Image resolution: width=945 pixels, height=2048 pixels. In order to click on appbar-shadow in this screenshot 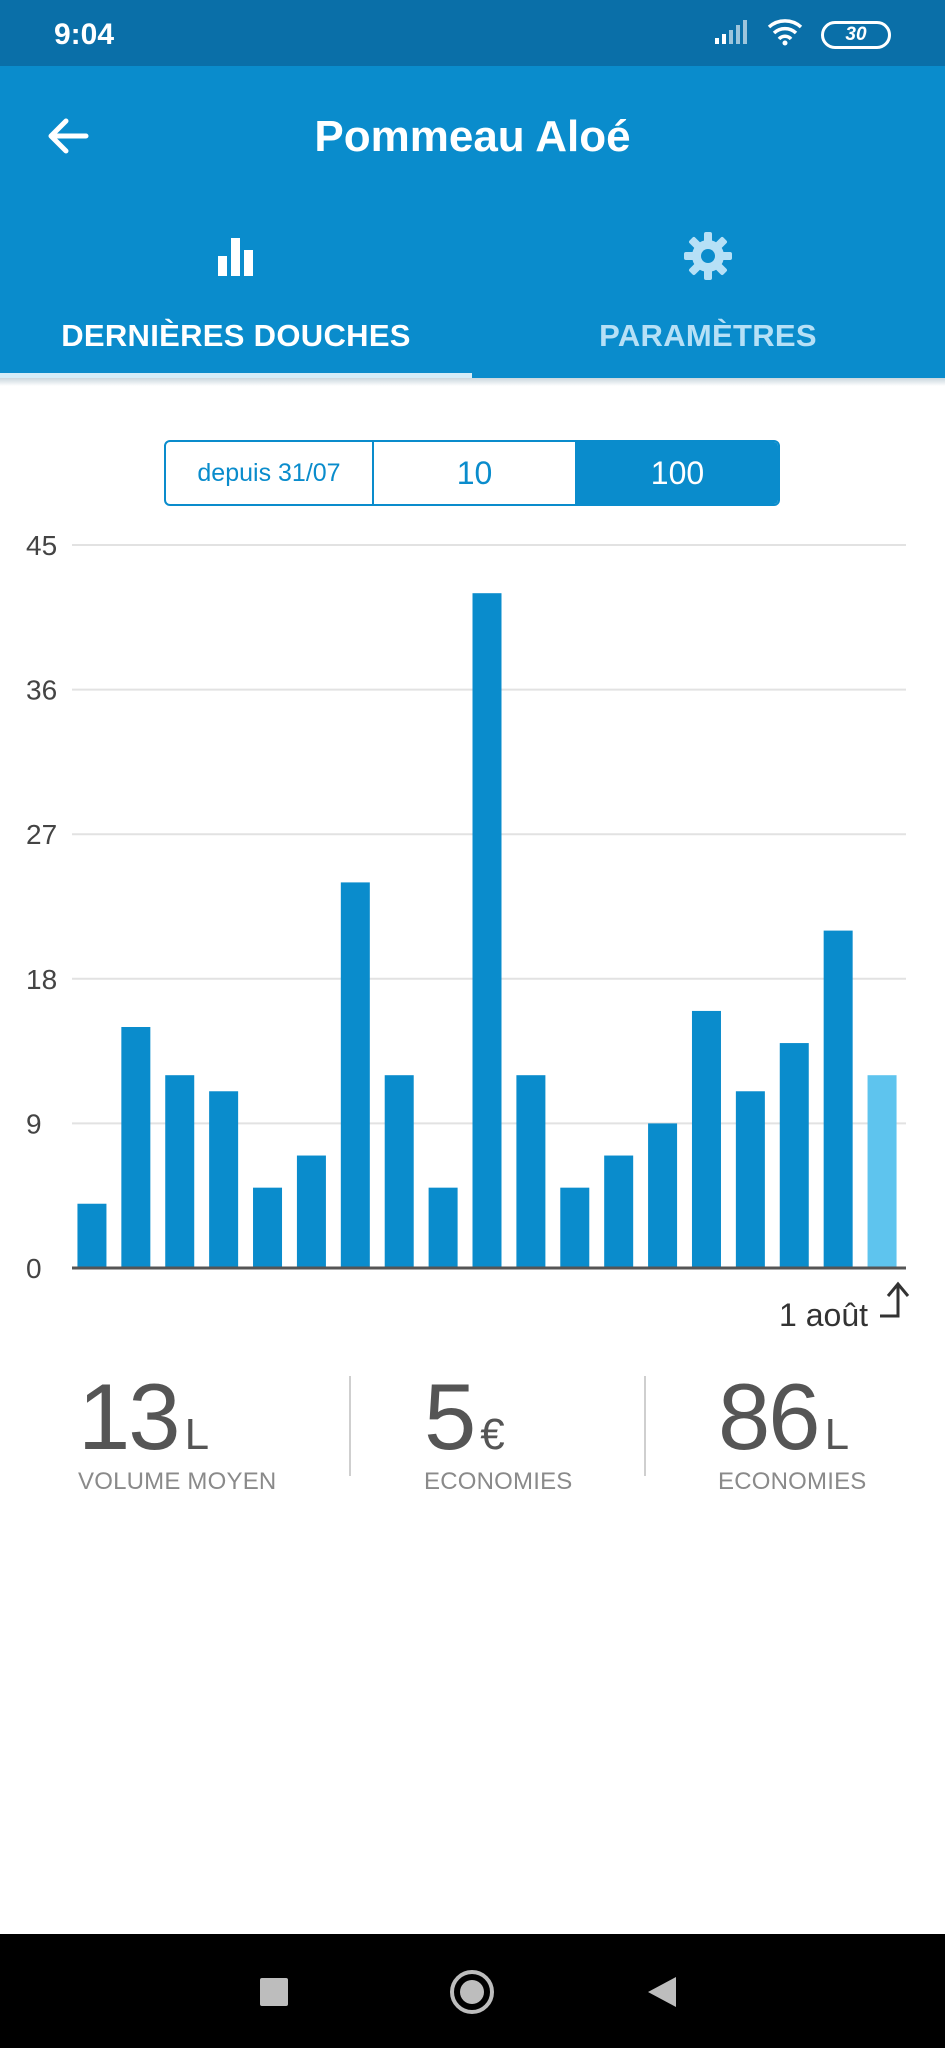, I will do `click(472, 382)`.